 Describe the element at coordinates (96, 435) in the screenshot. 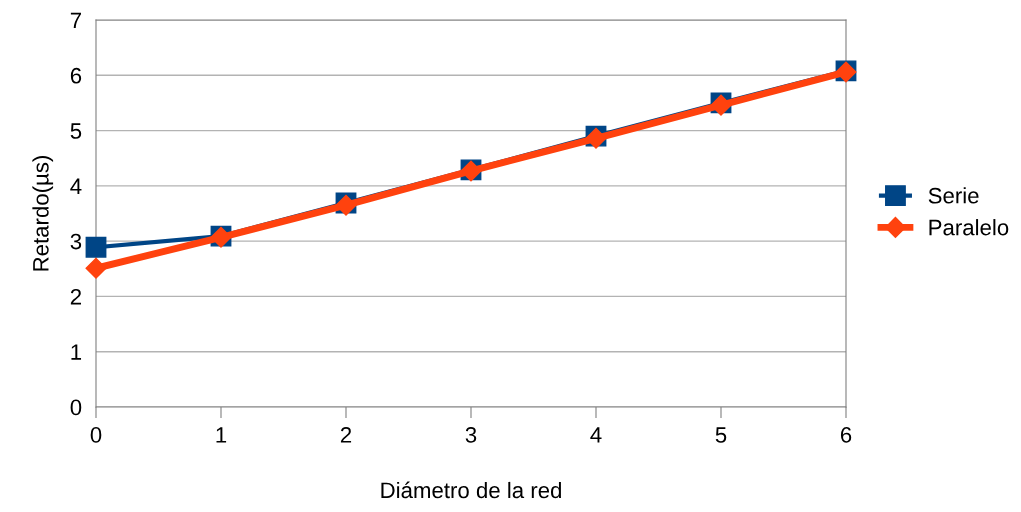

I see `x-tick-label: 0` at that location.